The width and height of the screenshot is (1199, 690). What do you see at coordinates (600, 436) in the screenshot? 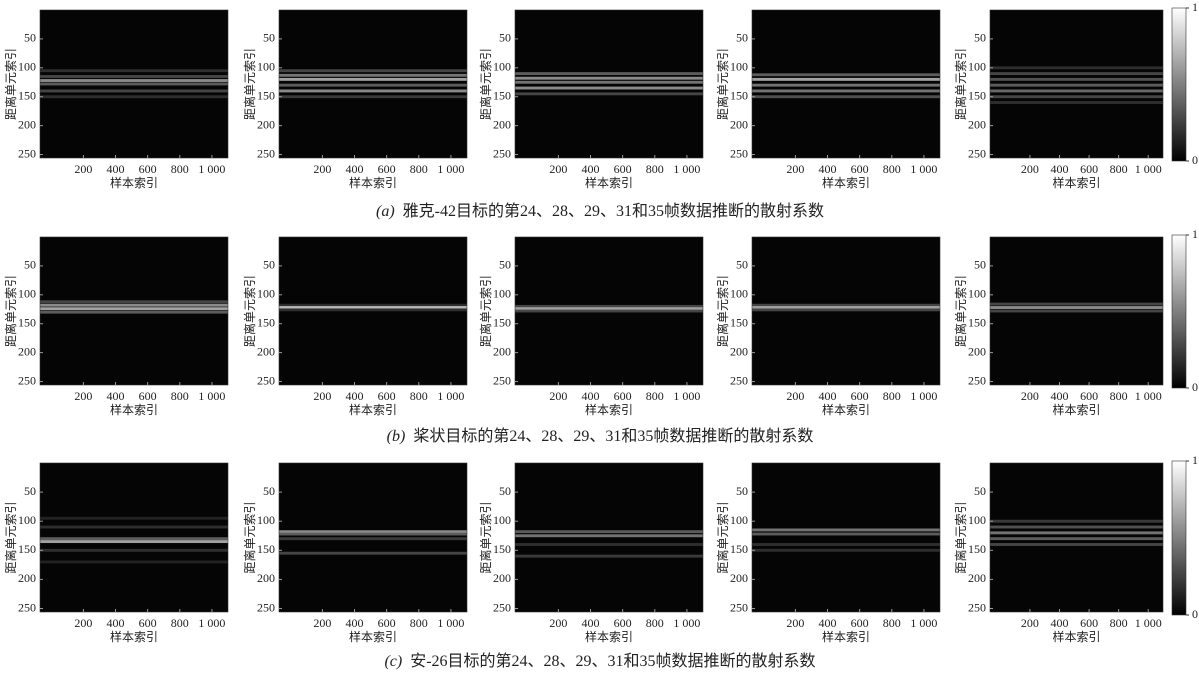
I see `caption: (b) 桨状目标的第24、28、29、31和35帧数据推断的散射系数` at bounding box center [600, 436].